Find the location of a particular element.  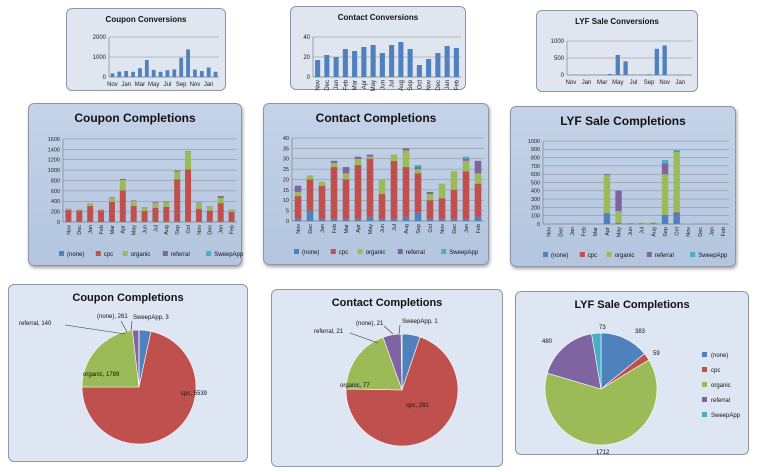

bar-feb is located at coordinates (215, 74).